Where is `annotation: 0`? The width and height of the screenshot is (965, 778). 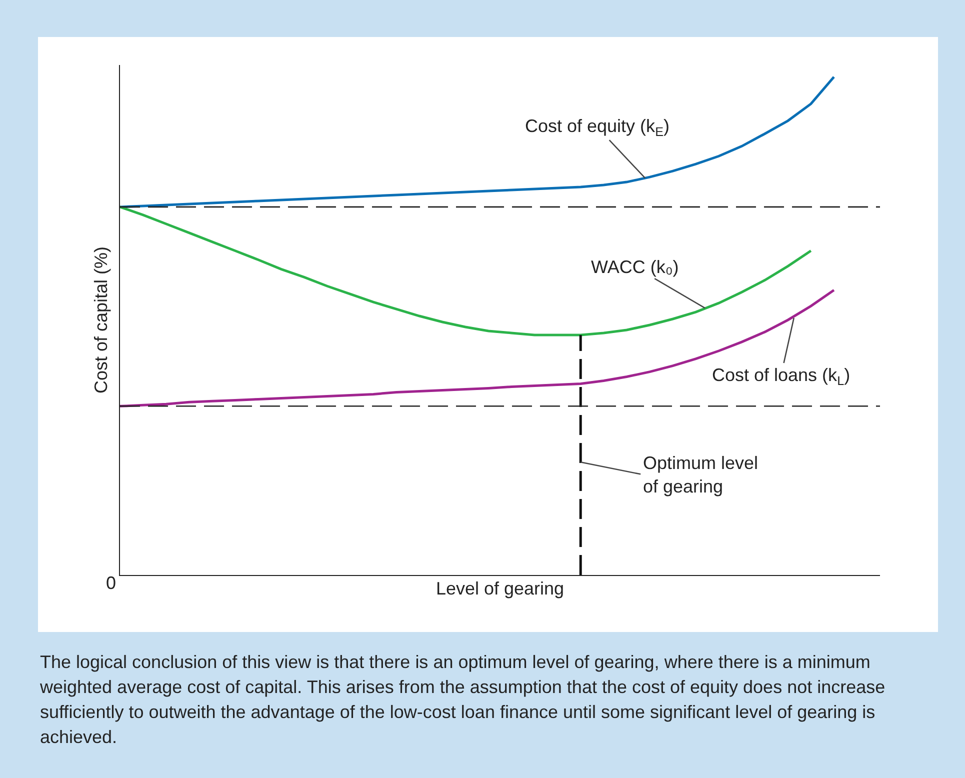 annotation: 0 is located at coordinates (111, 583).